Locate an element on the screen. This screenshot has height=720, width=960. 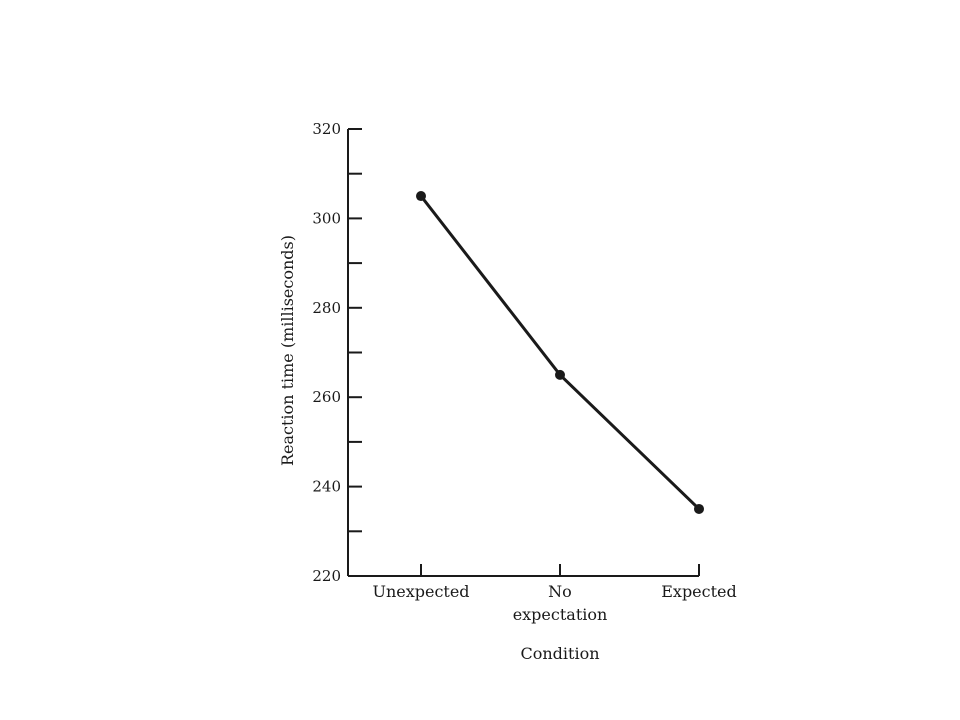
y-tick-label-300: 300 is located at coordinates (326, 218).